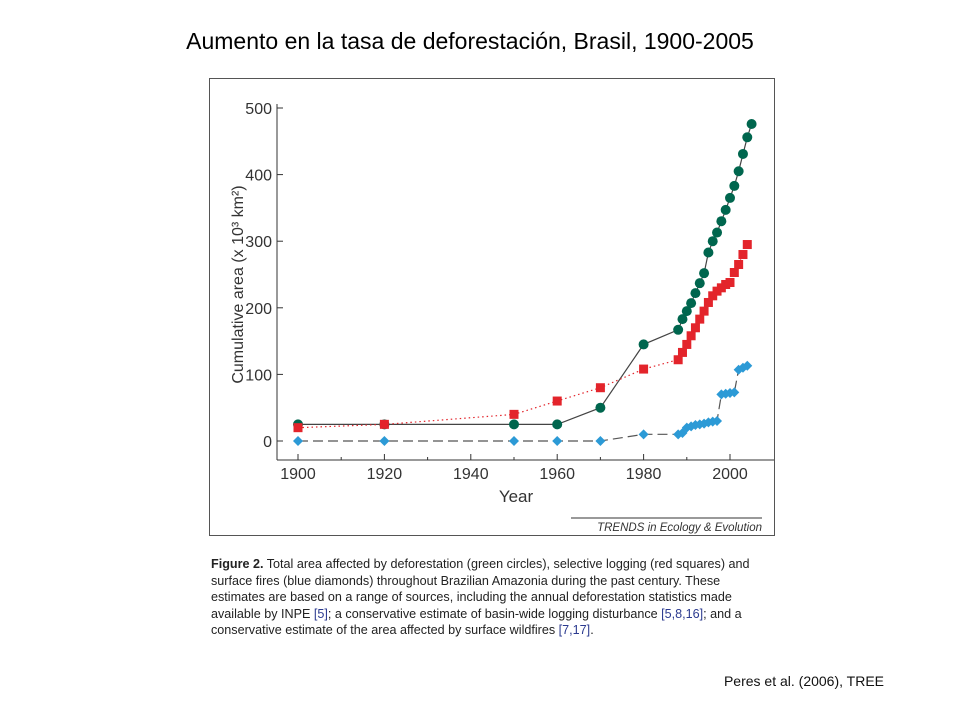 Image resolution: width=960 pixels, height=720 pixels. I want to click on y-tick-label: 400, so click(258, 176).